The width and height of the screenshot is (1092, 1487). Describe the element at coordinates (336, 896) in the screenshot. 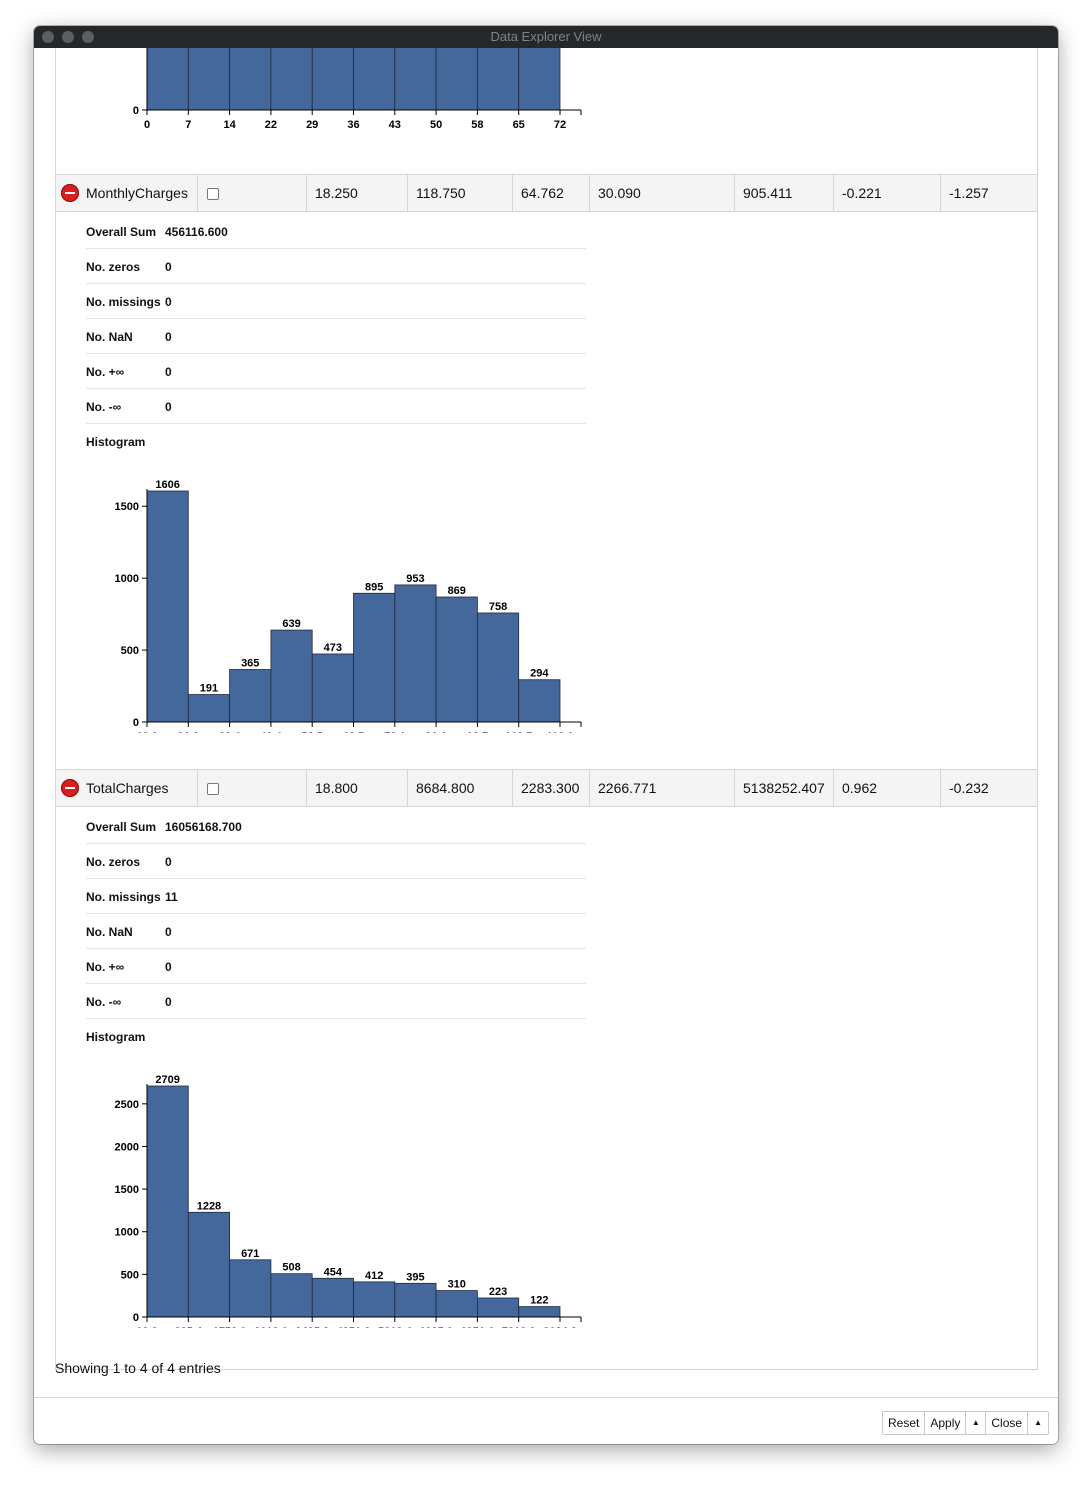

I see `stat-missings: No. missings 11` at that location.